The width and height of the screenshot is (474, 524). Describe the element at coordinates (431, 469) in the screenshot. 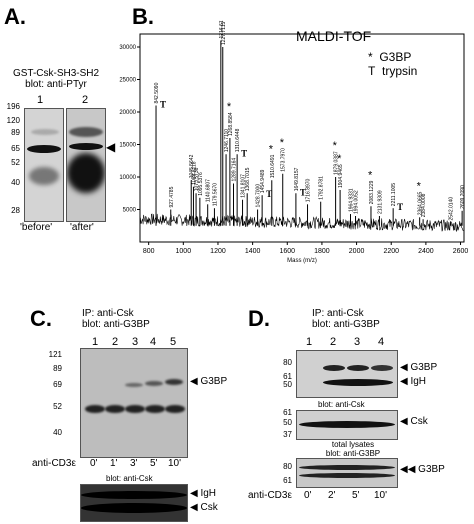

I see `panel-d-g3bp-bottom-text: G3BP` at that location.